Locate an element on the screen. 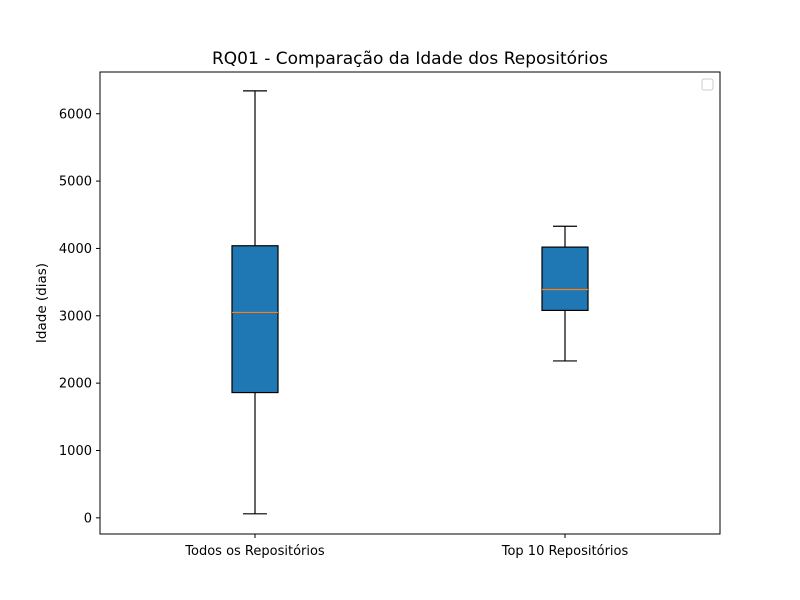 This screenshot has width=800, height=600. legend-box is located at coordinates (707, 84).